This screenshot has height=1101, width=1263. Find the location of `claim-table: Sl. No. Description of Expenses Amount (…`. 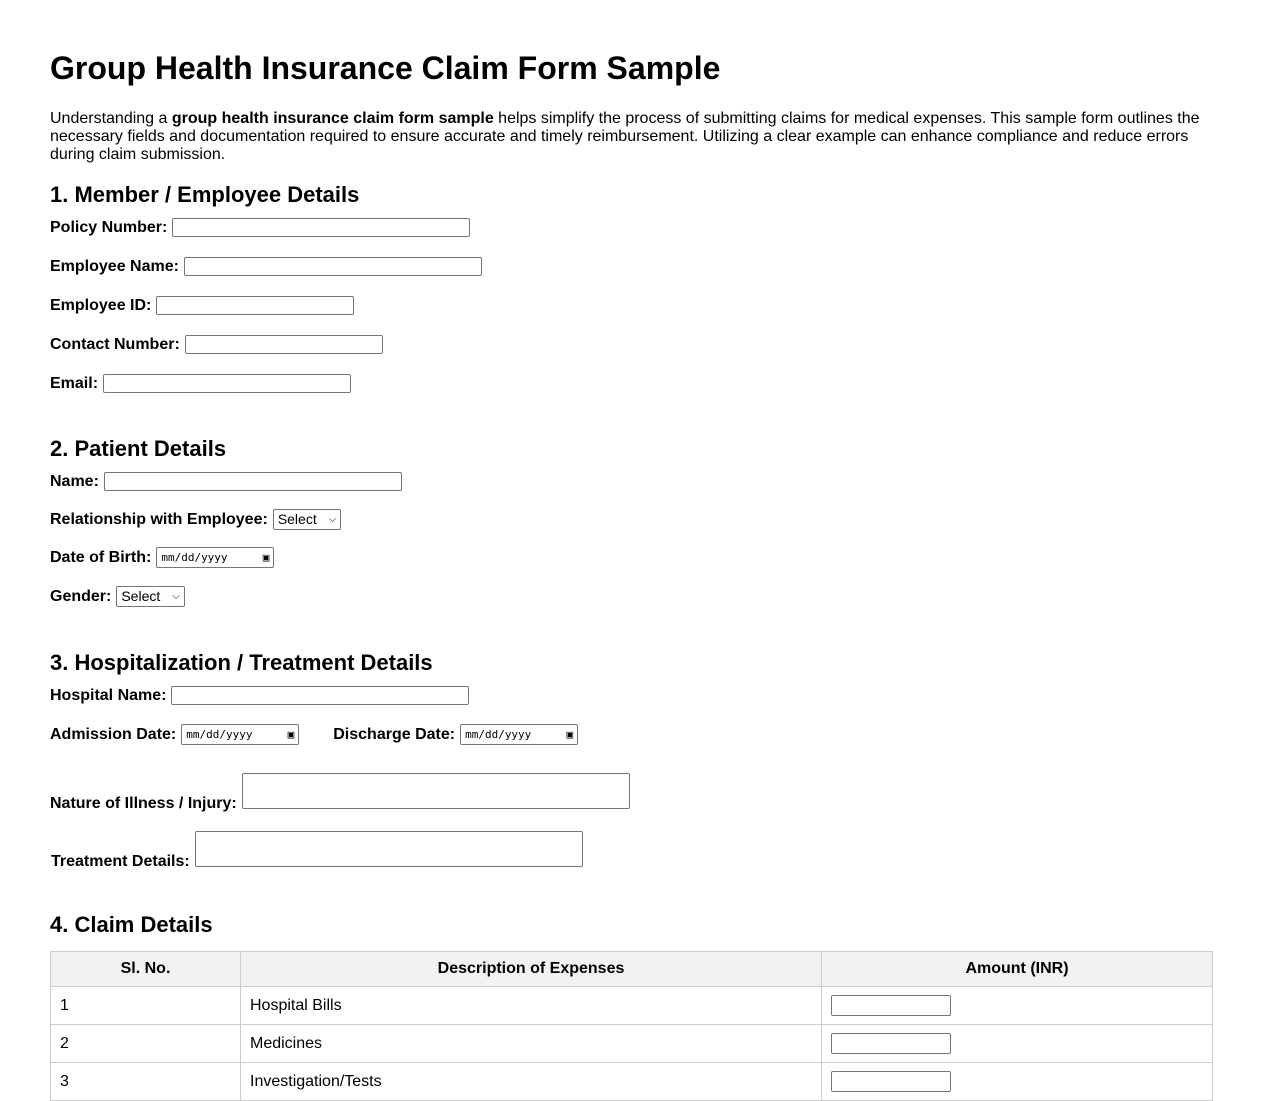

claim-table: Sl. No. Description of Expenses Amount (… is located at coordinates (631, 1026).